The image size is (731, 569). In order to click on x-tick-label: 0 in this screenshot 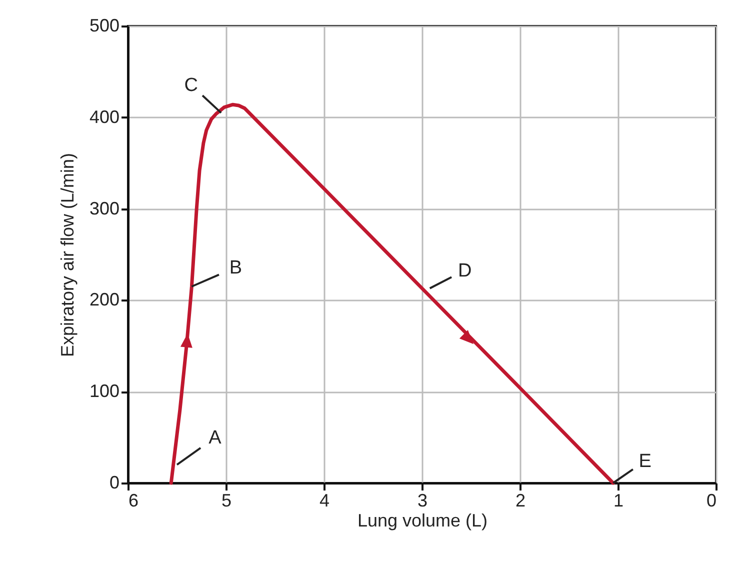, I will do `click(711, 500)`.